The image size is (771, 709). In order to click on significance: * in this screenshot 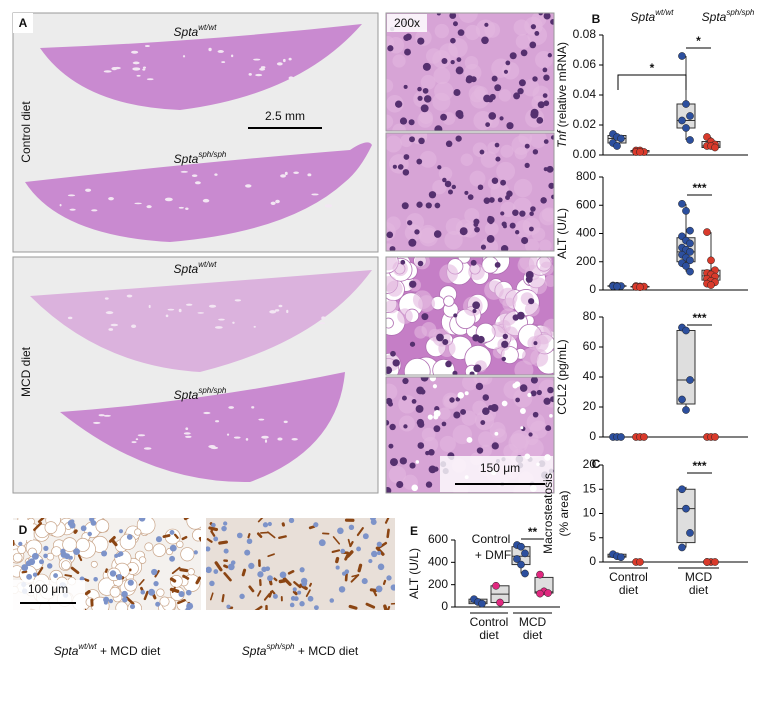, I will do `click(652, 68)`.